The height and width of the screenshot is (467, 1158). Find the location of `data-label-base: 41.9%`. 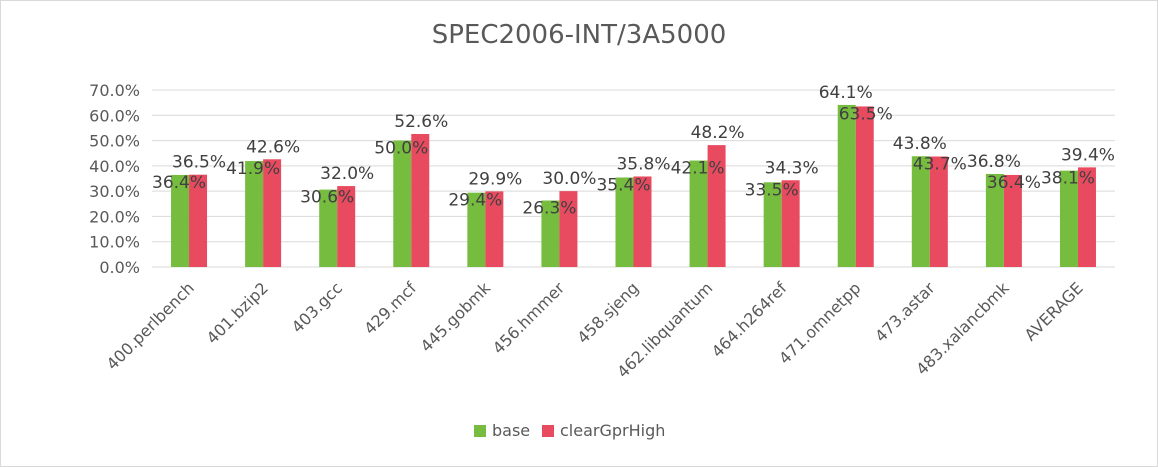

data-label-base: 41.9% is located at coordinates (253, 169).